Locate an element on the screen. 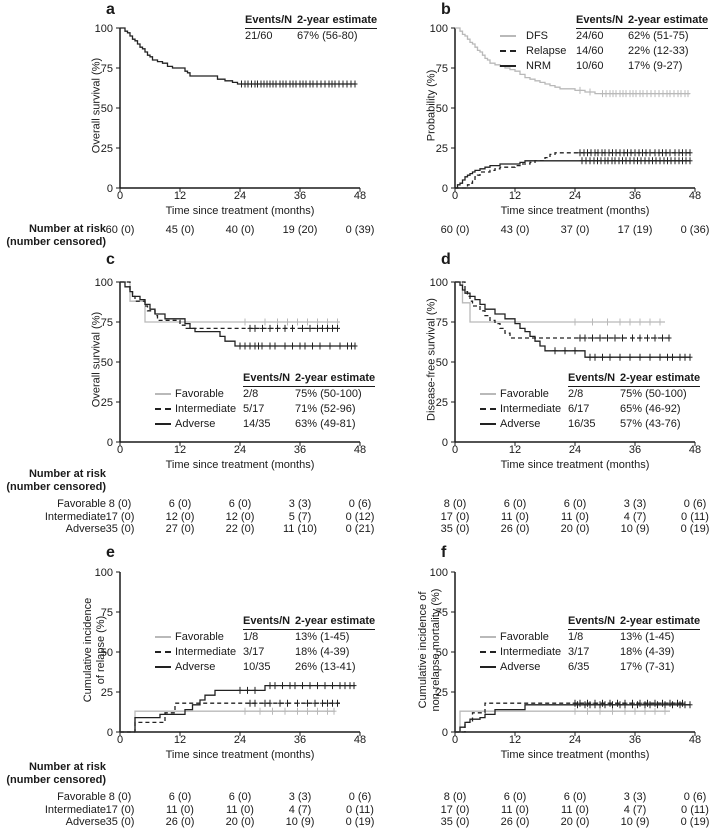  panel-c-letter: c is located at coordinates (110, 259).